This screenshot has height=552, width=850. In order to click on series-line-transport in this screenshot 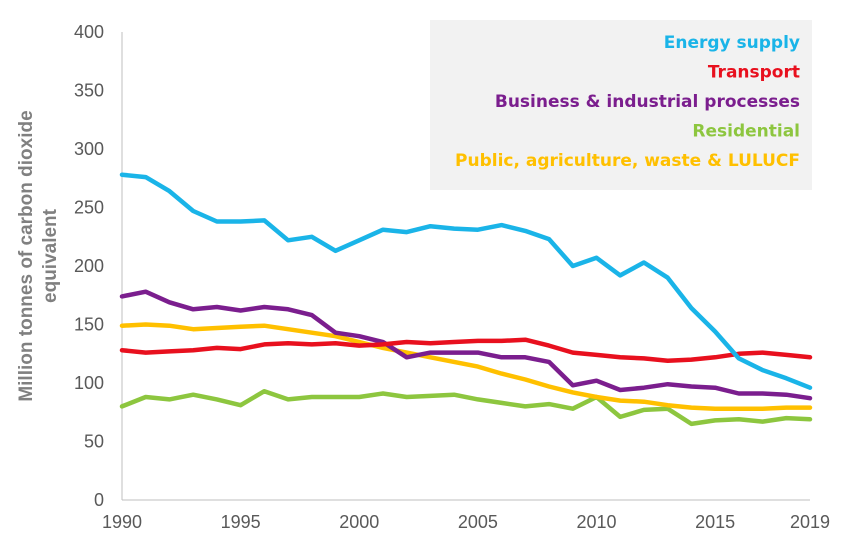, I will do `click(466, 350)`.